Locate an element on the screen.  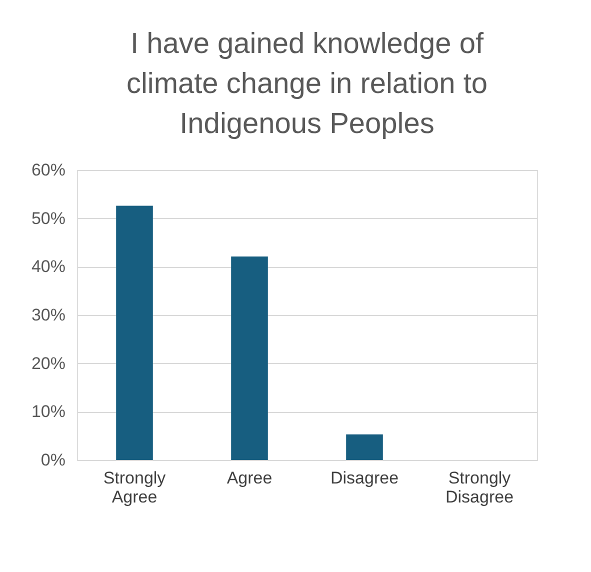
y-tick-label: 10% is located at coordinates (48, 412).